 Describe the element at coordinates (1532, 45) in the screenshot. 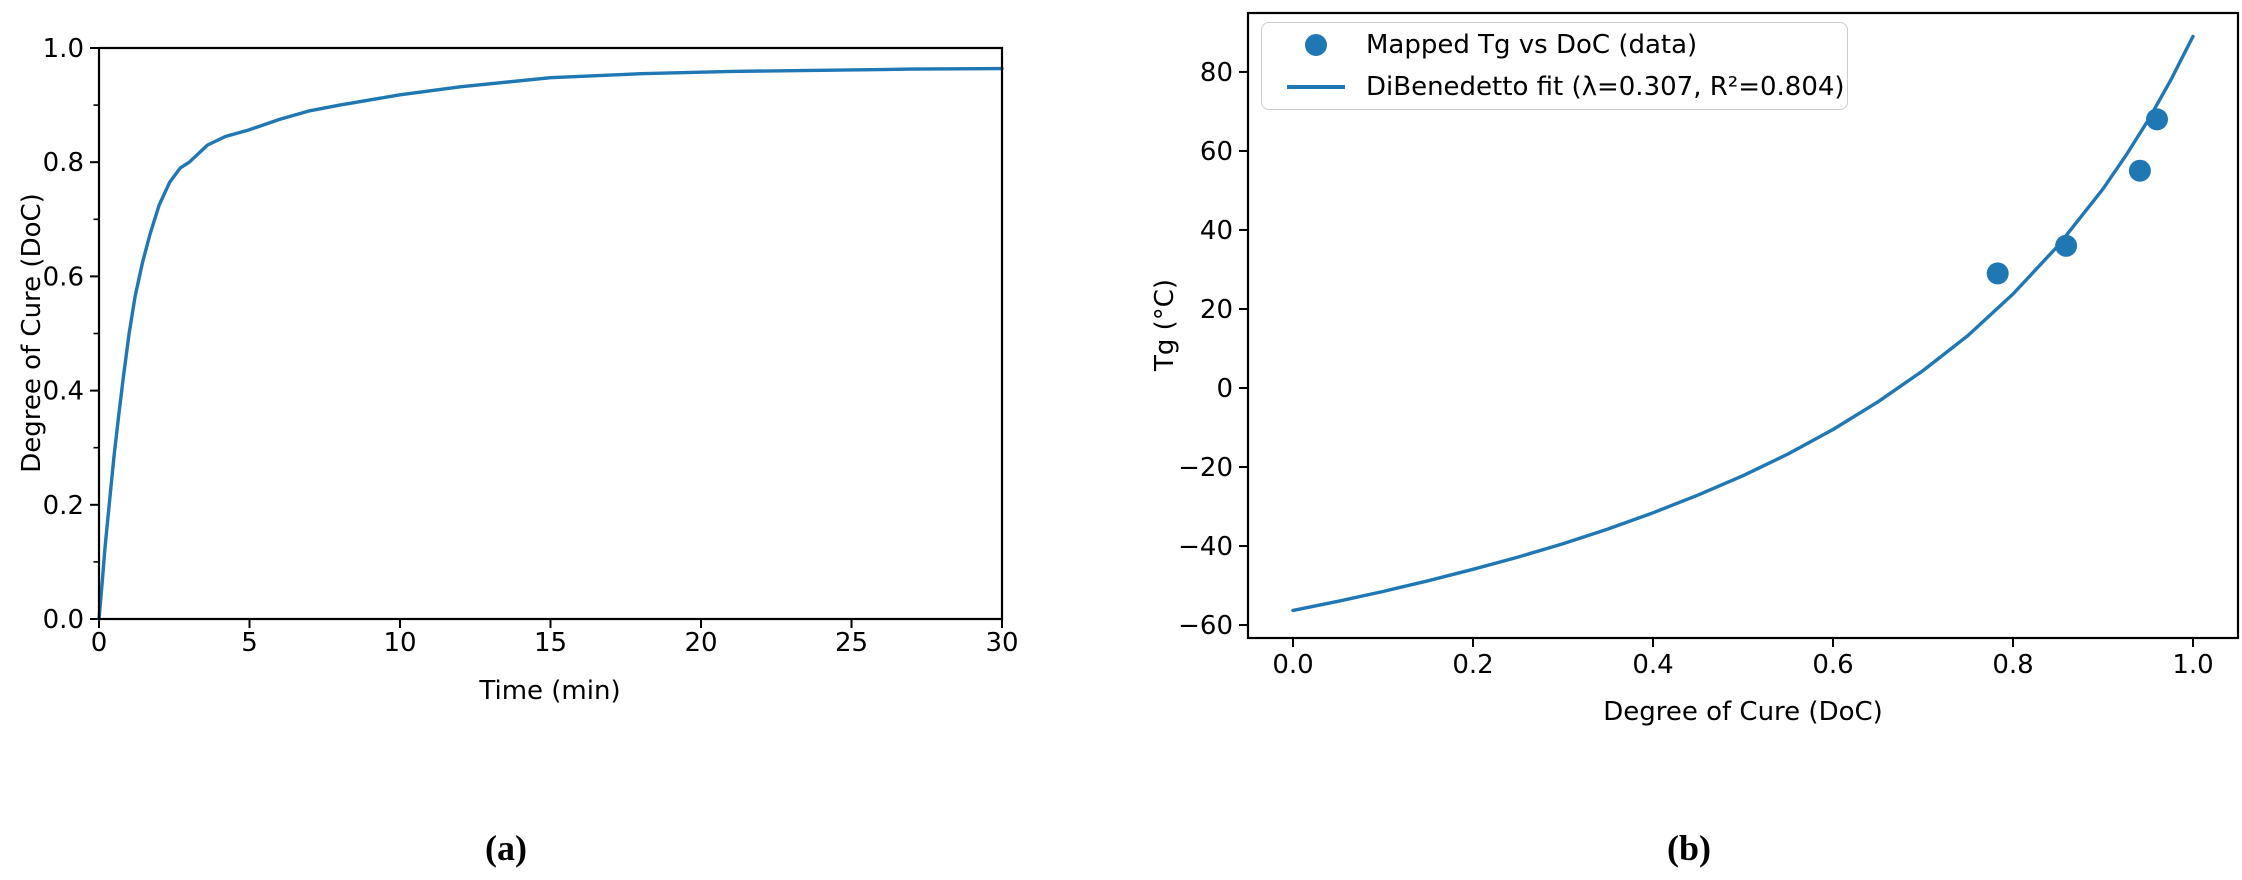

I see `legend-entry-label: Mapped Tg vs DoC (data)` at that location.